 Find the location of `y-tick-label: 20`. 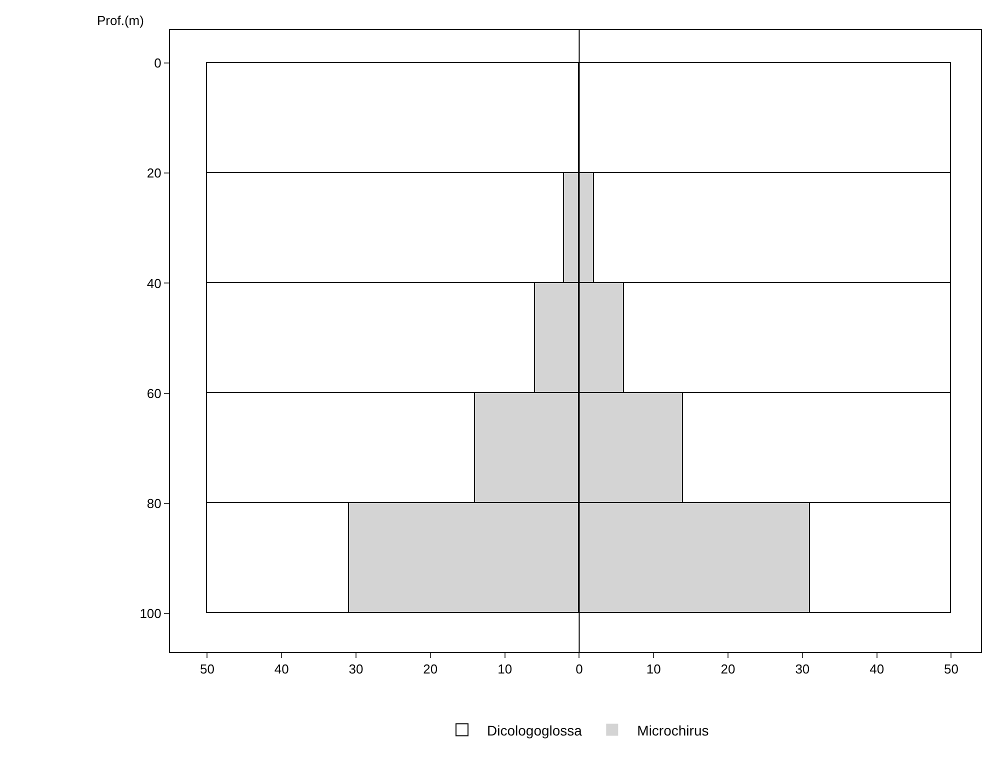

y-tick-label: 20 is located at coordinates (154, 173).